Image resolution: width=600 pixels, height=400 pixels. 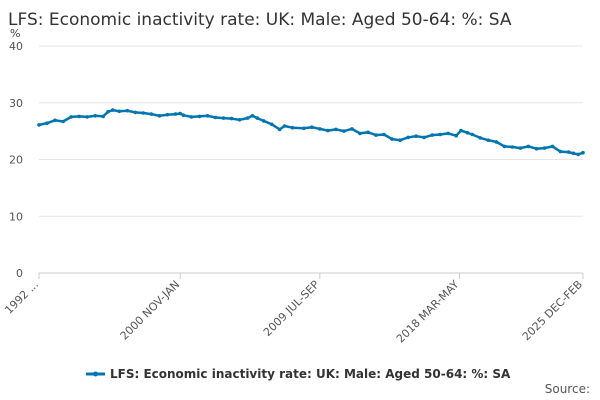 I want to click on x-tick-label-2: 2009 JUL-SEP, so click(x=291, y=308).